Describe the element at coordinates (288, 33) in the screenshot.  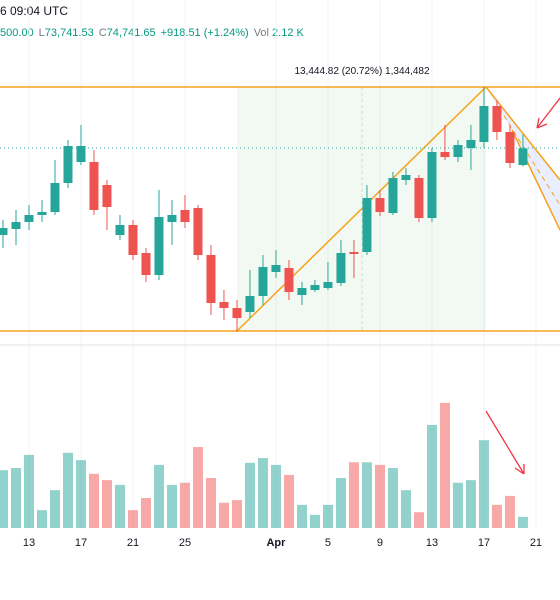
I see `legend-value: 2.12 K` at that location.